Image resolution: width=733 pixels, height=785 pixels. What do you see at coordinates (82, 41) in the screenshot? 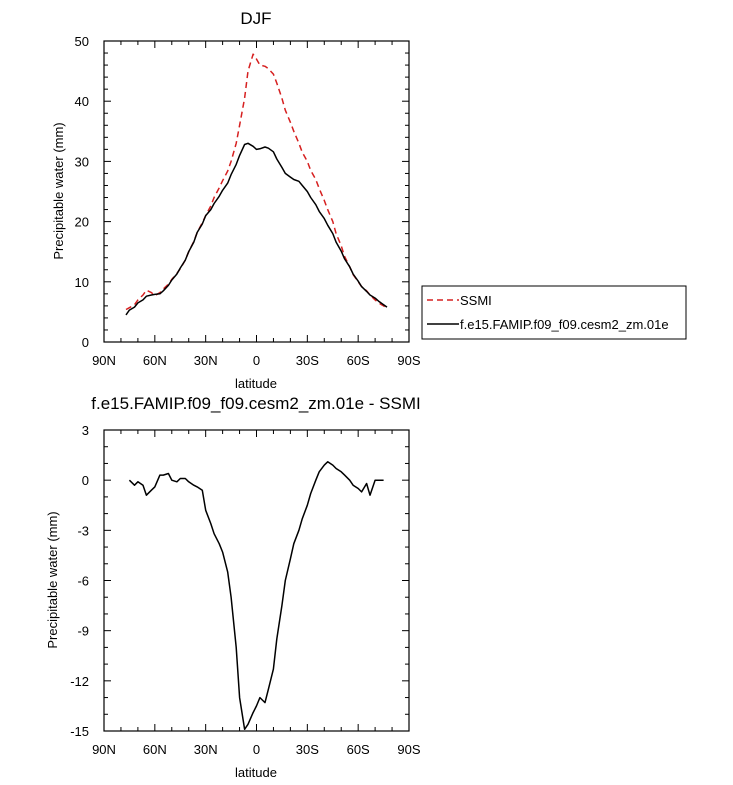
I see `y-tick-label: 50` at bounding box center [82, 41].